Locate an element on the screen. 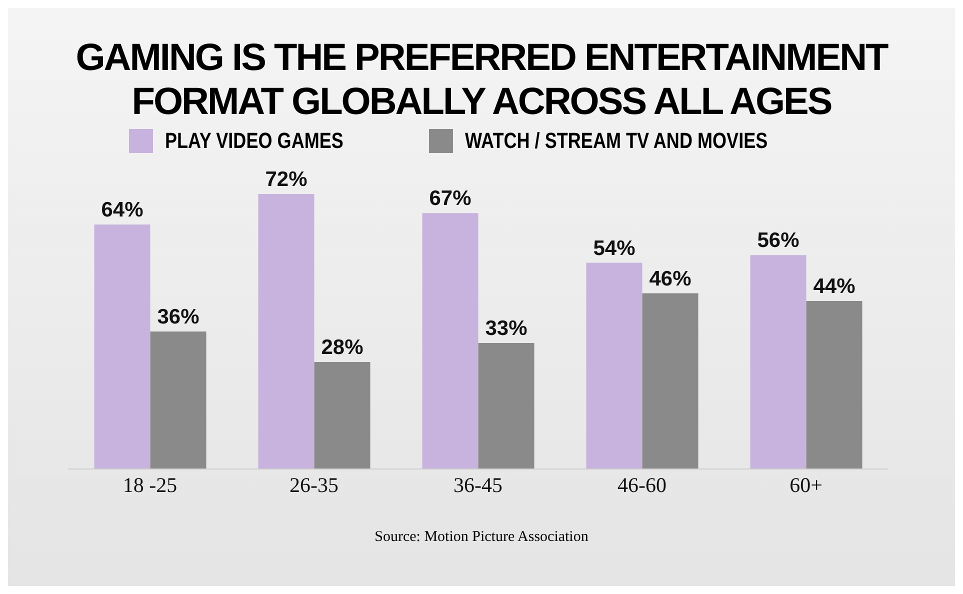 The height and width of the screenshot is (594, 963). data-label: 44% is located at coordinates (834, 286).